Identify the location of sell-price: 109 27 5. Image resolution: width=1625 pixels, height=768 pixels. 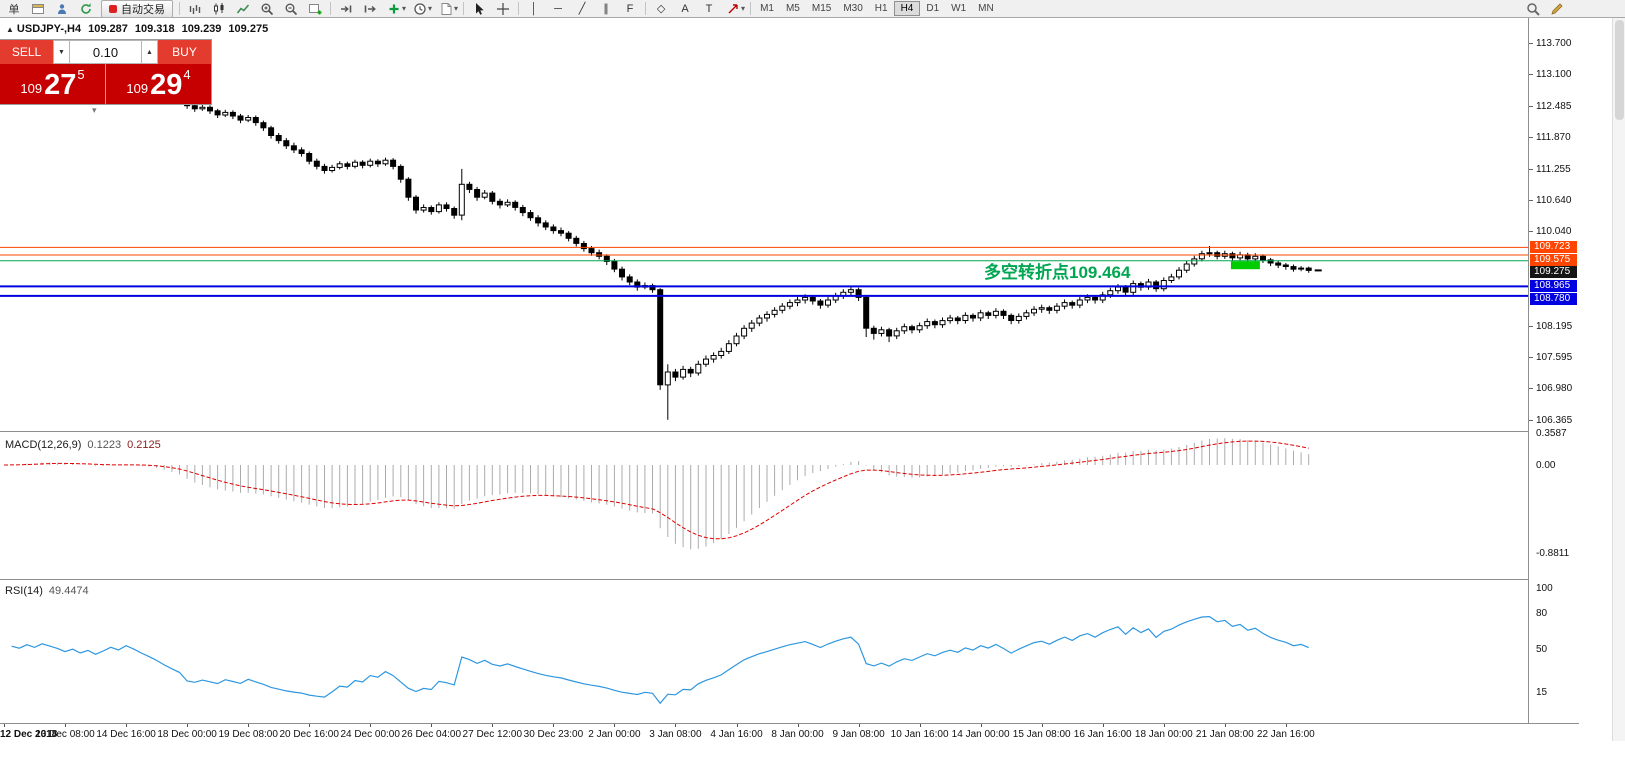
(52, 84).